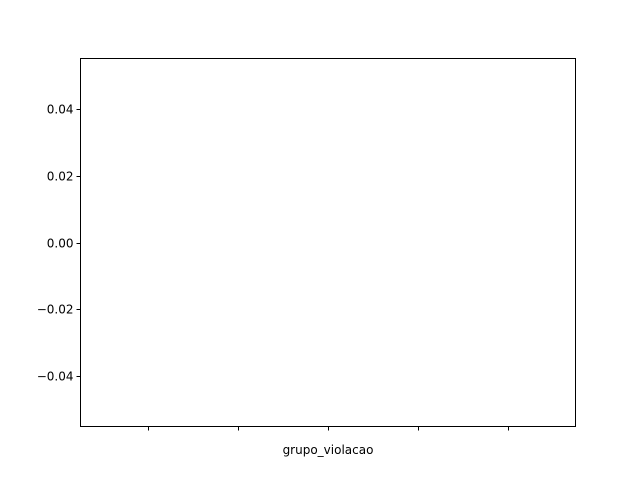 The image size is (640, 484). Describe the element at coordinates (55, 377) in the screenshot. I see `y-tick-label: −0.04` at that location.